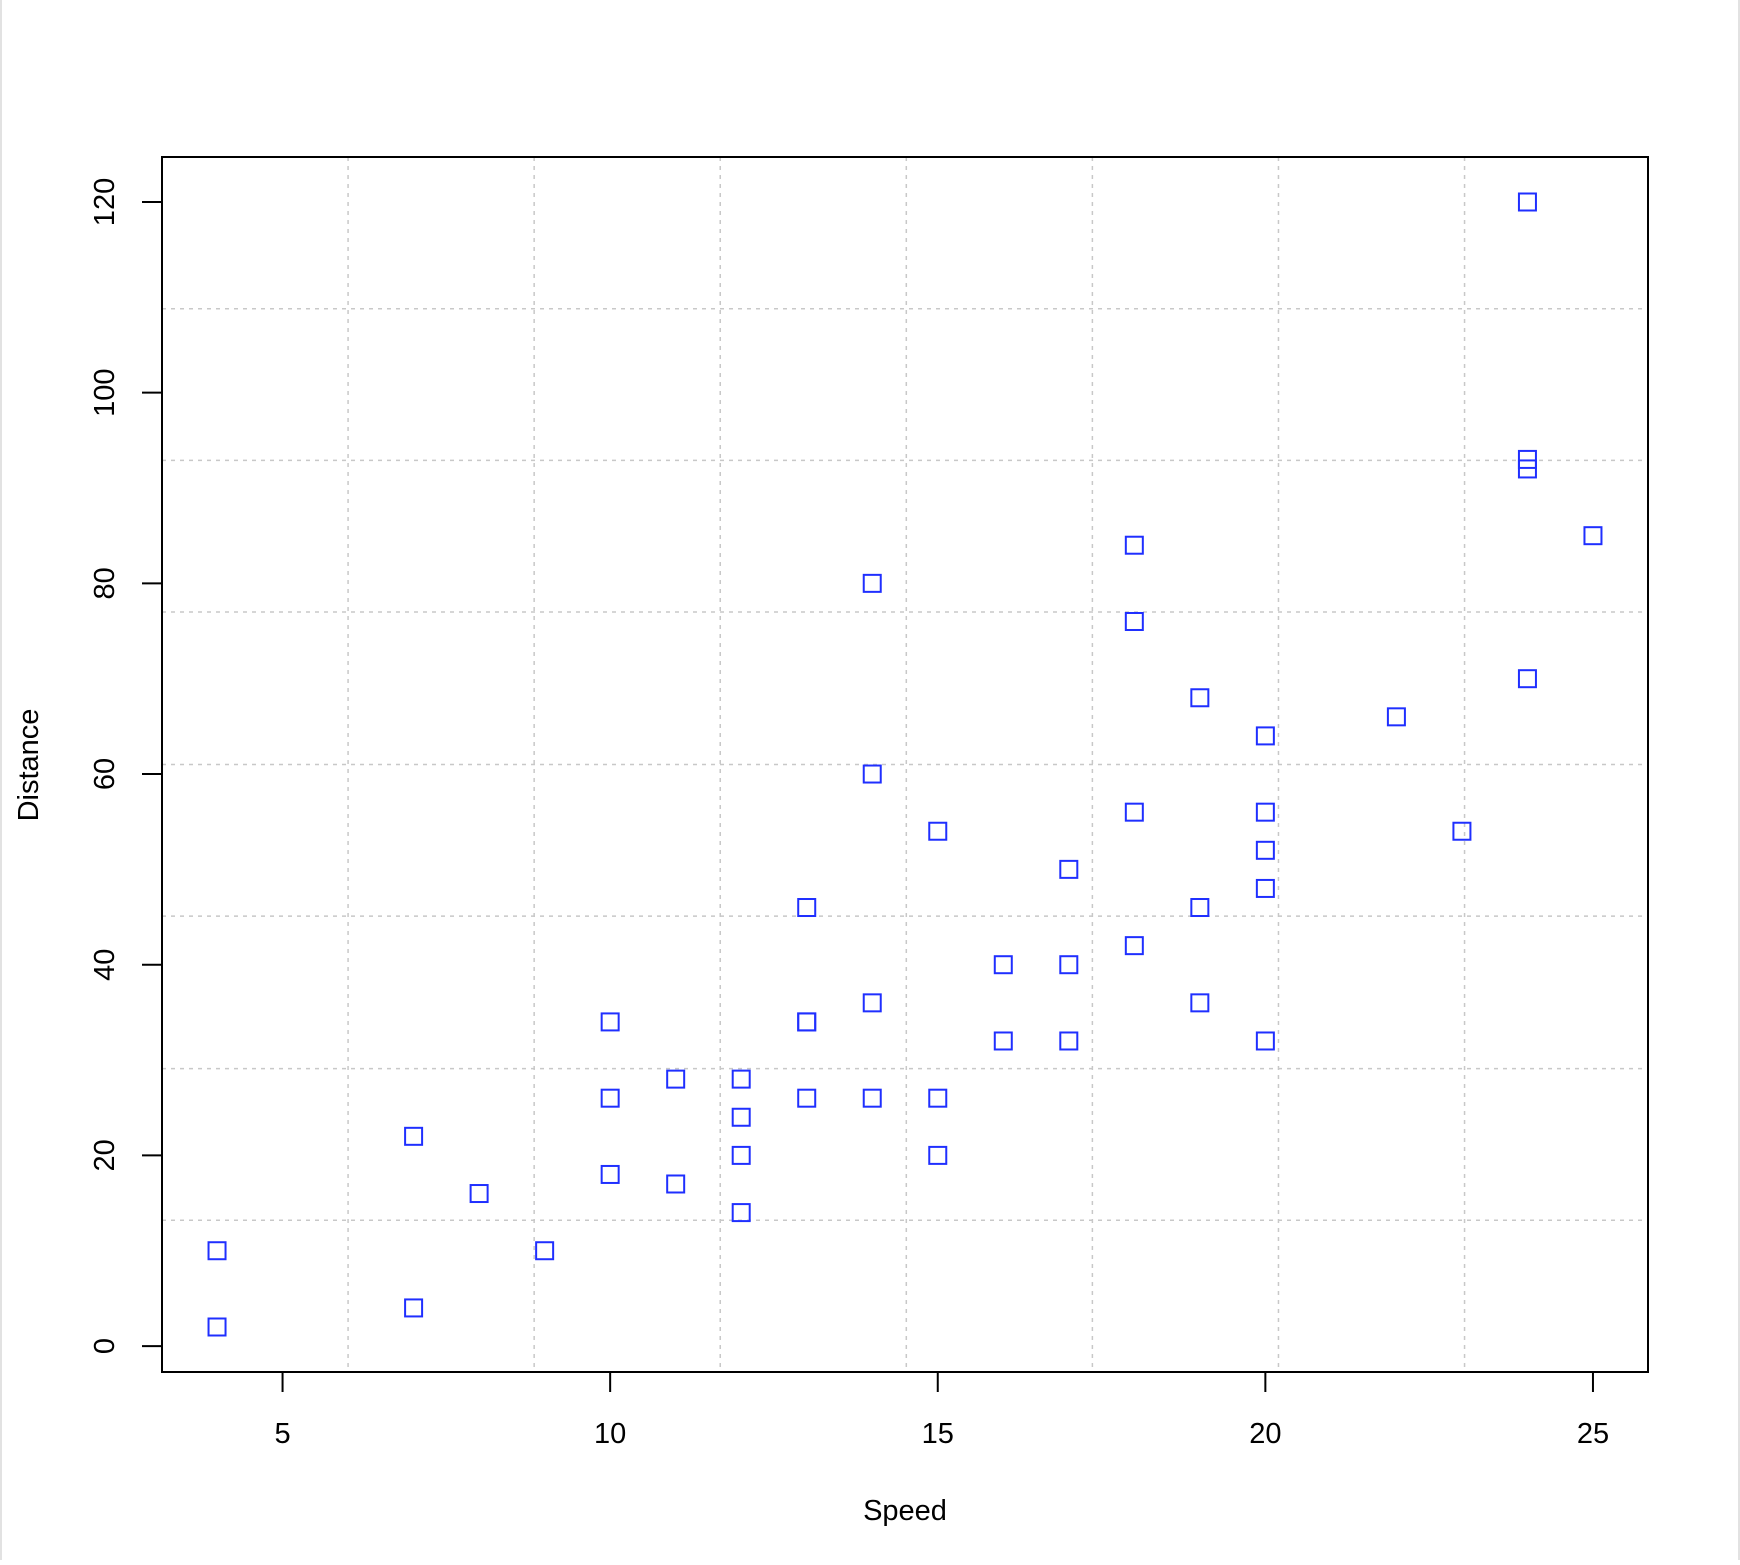  What do you see at coordinates (126, 766) in the screenshot?
I see `y-axis: 0 20 40 60 80 100 120` at bounding box center [126, 766].